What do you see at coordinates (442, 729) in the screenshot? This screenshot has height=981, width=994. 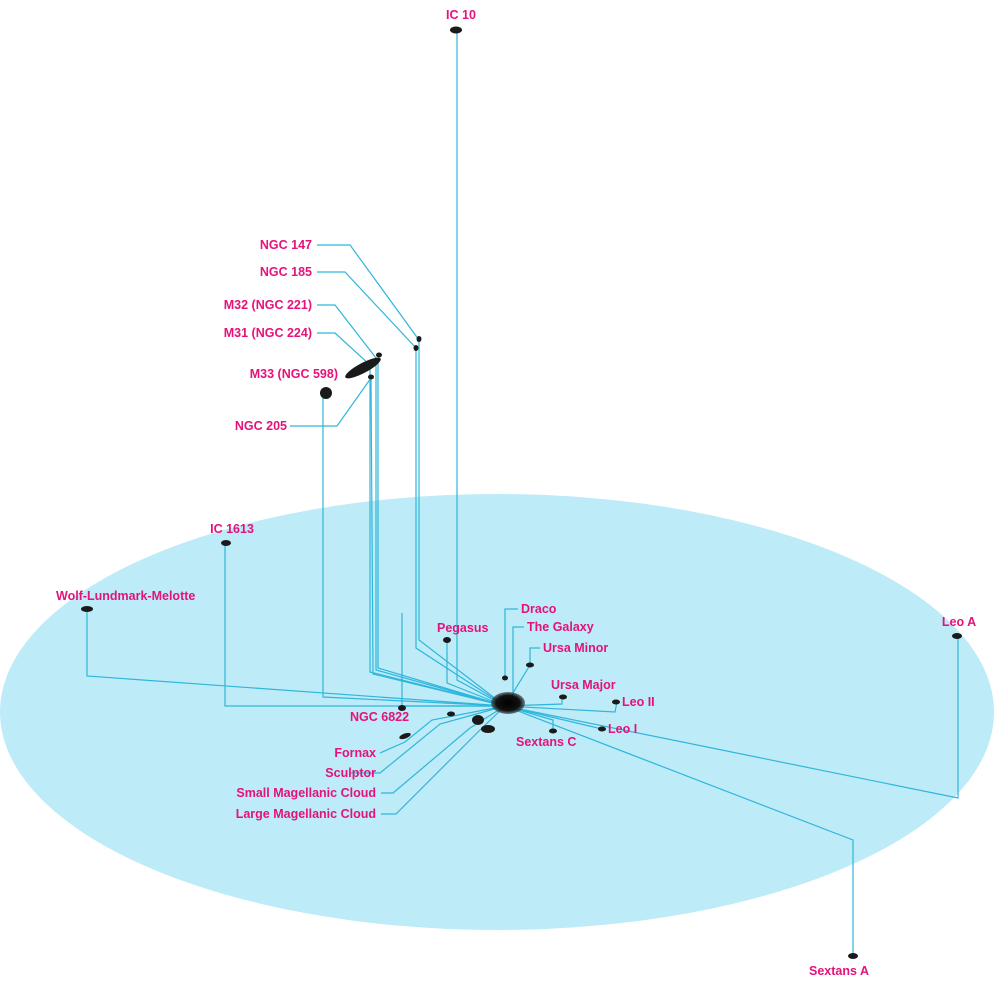 I see `fornax-line` at bounding box center [442, 729].